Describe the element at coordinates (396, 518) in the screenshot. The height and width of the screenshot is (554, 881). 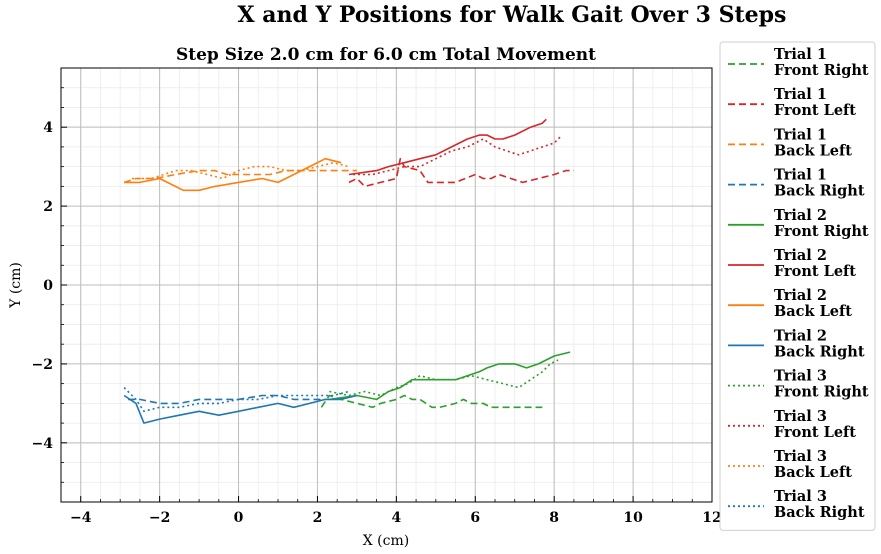
I see `x-tick-label: 4` at that location.